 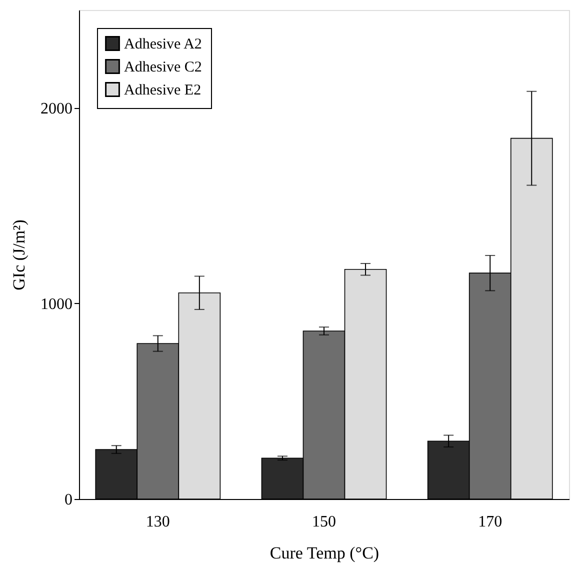 I want to click on y-tick-label: 1000, so click(x=56, y=304).